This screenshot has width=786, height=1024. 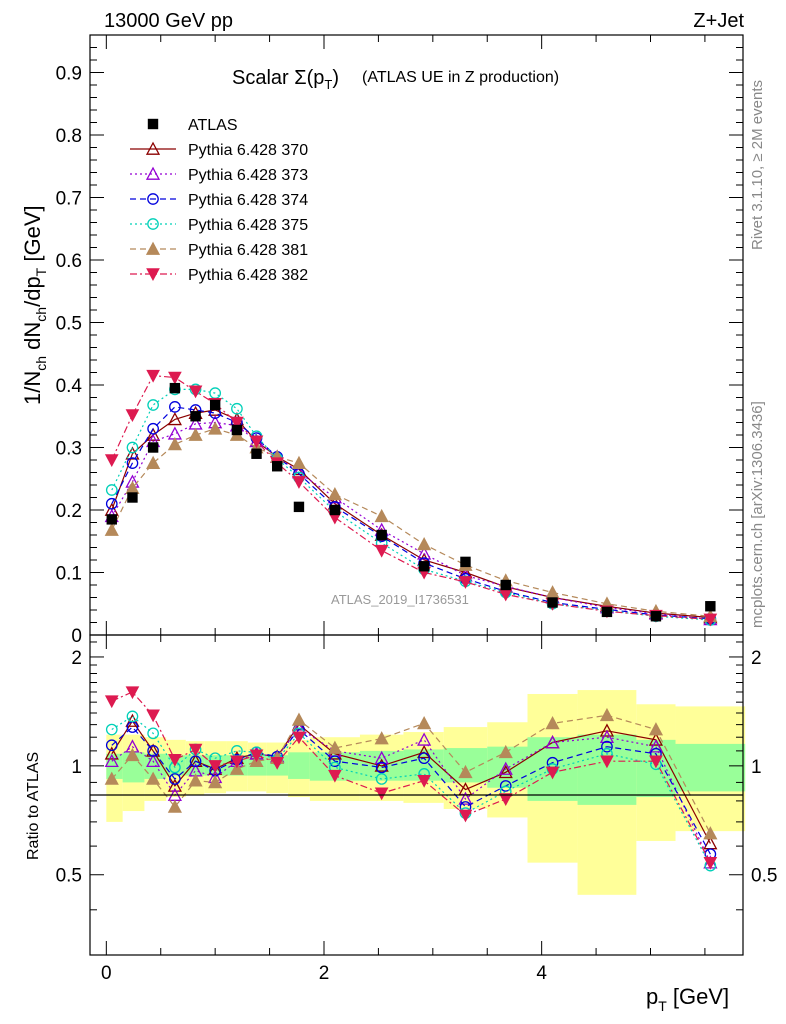 I want to click on main-ytick-label: 0.1, so click(x=69, y=574).